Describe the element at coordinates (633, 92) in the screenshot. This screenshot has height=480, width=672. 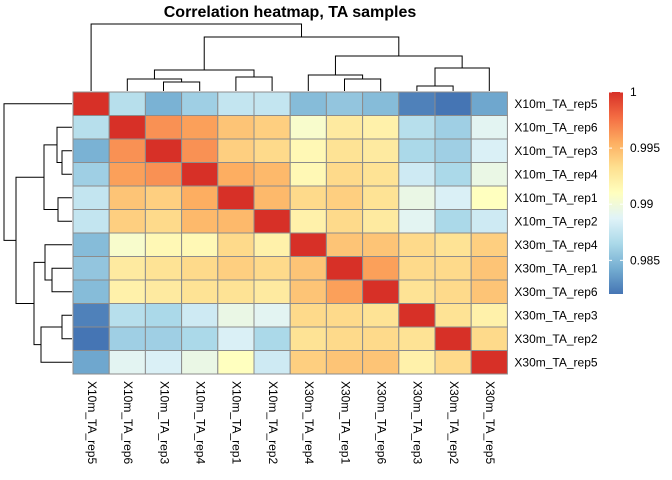
I see `colorbar-tick-label: 1` at that location.